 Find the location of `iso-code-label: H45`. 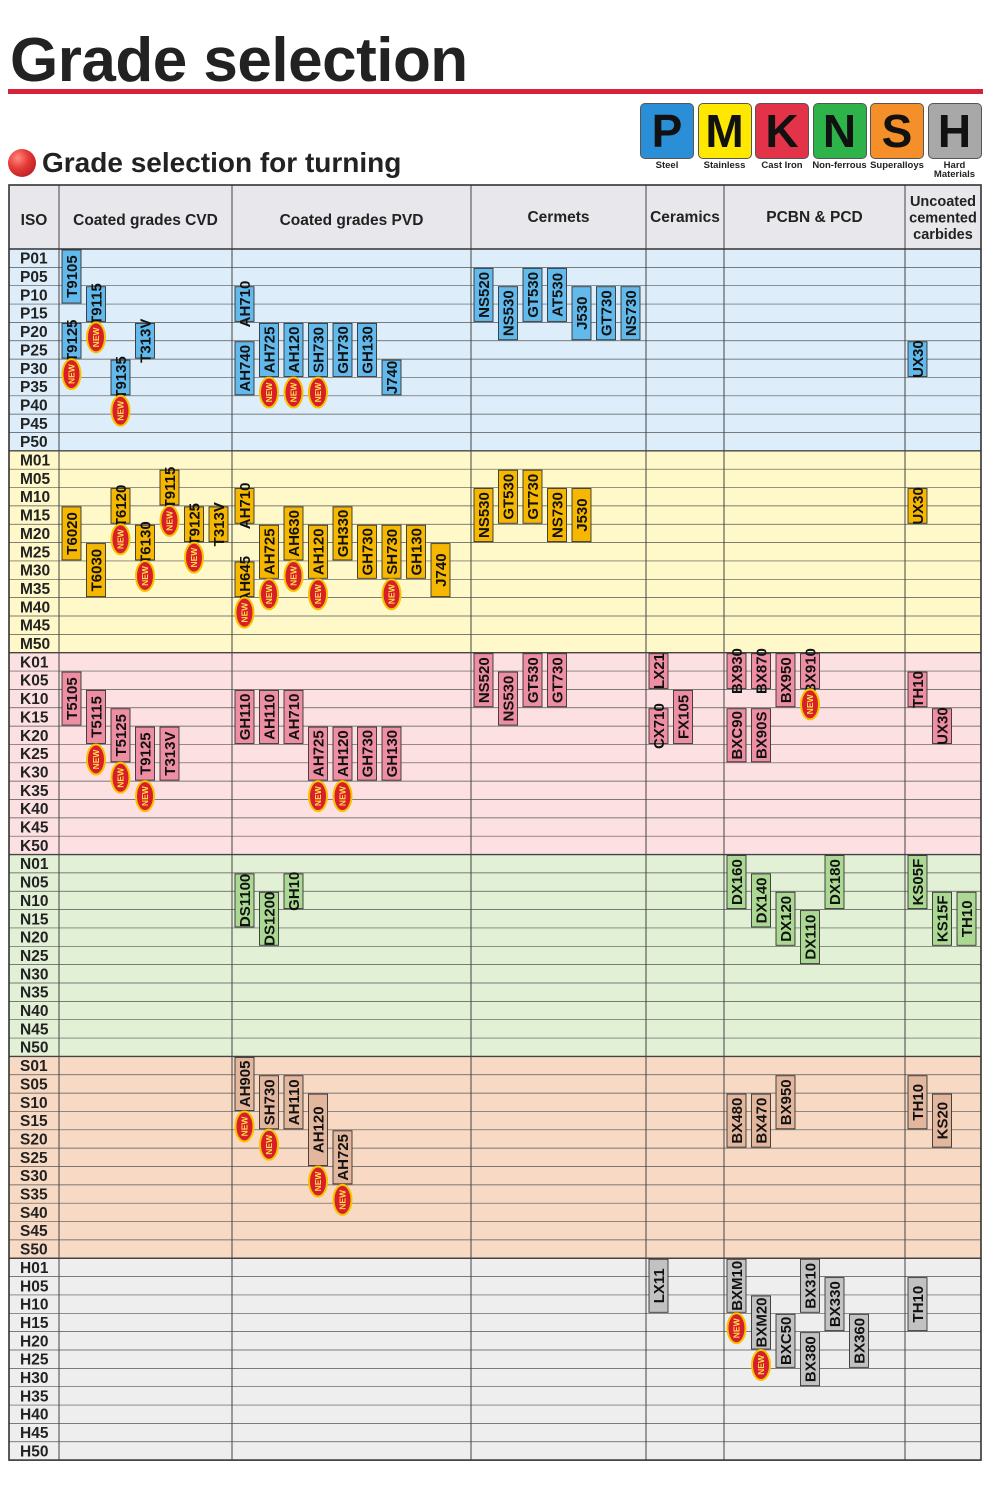

iso-code-label: H45 is located at coordinates (34, 1433).